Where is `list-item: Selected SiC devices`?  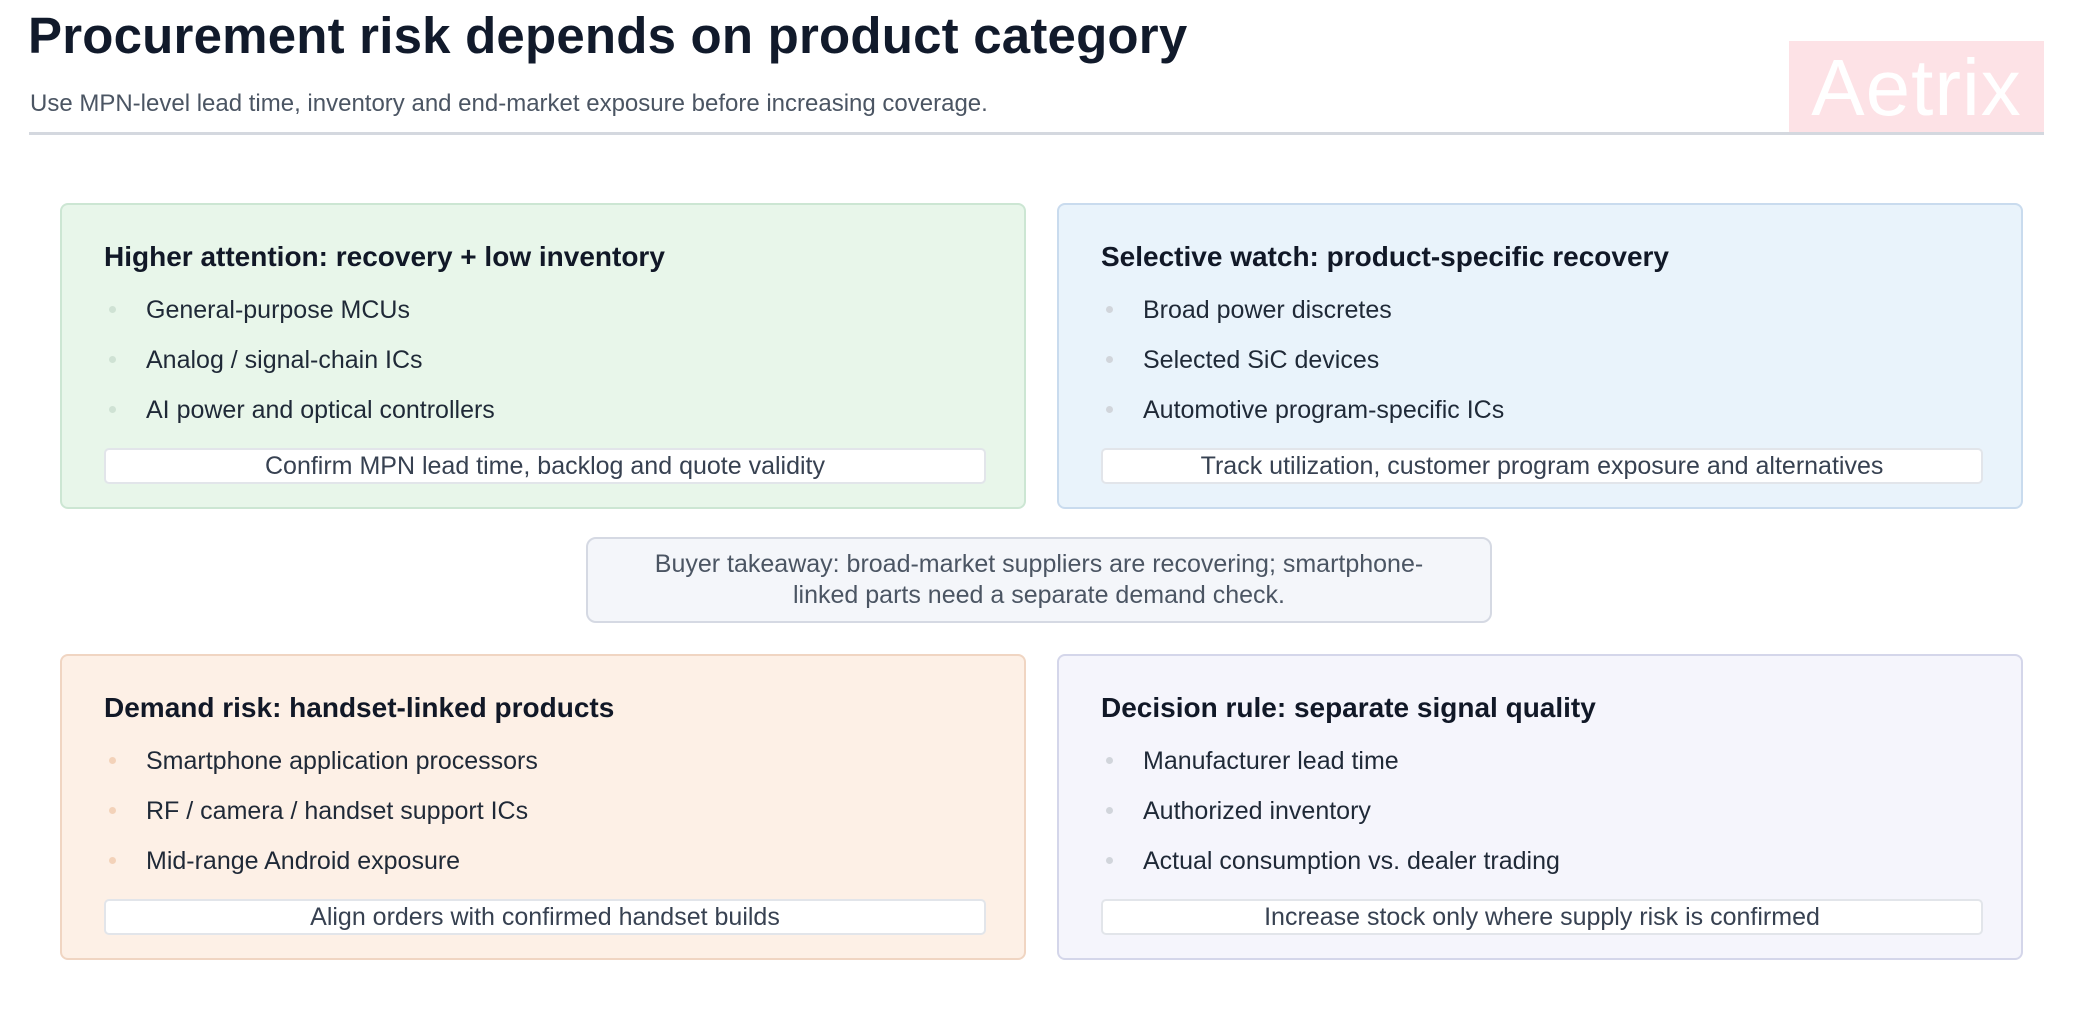
list-item: Selected SiC devices is located at coordinates (1302, 370).